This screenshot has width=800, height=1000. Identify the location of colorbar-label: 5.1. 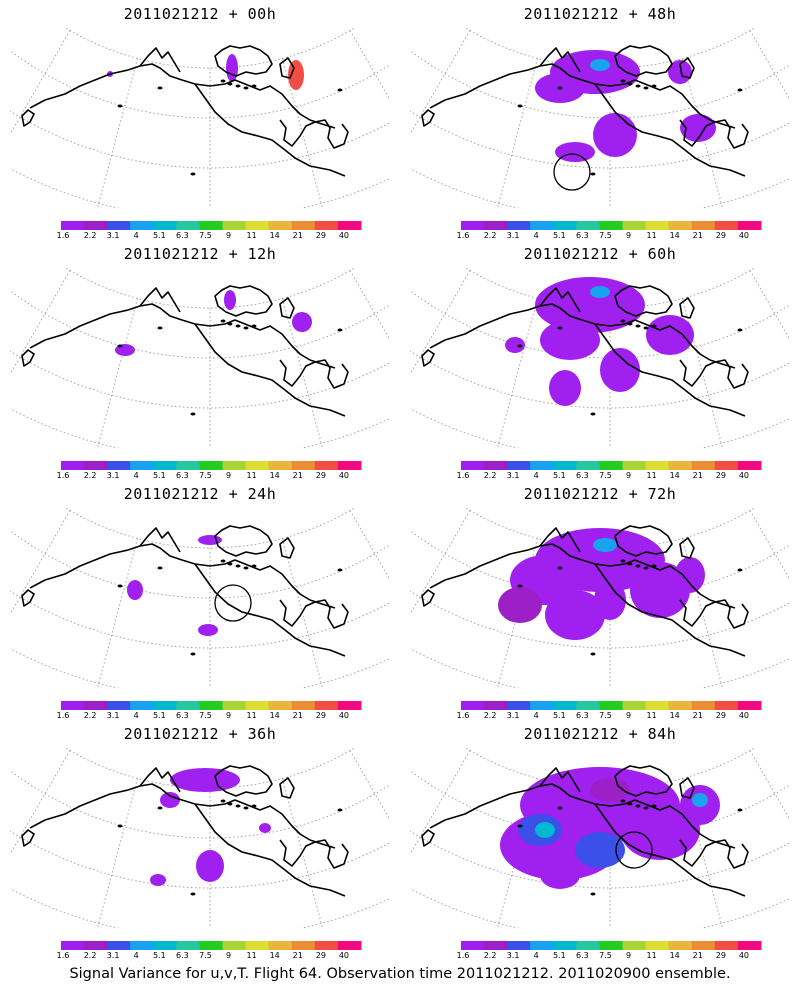
(159, 235).